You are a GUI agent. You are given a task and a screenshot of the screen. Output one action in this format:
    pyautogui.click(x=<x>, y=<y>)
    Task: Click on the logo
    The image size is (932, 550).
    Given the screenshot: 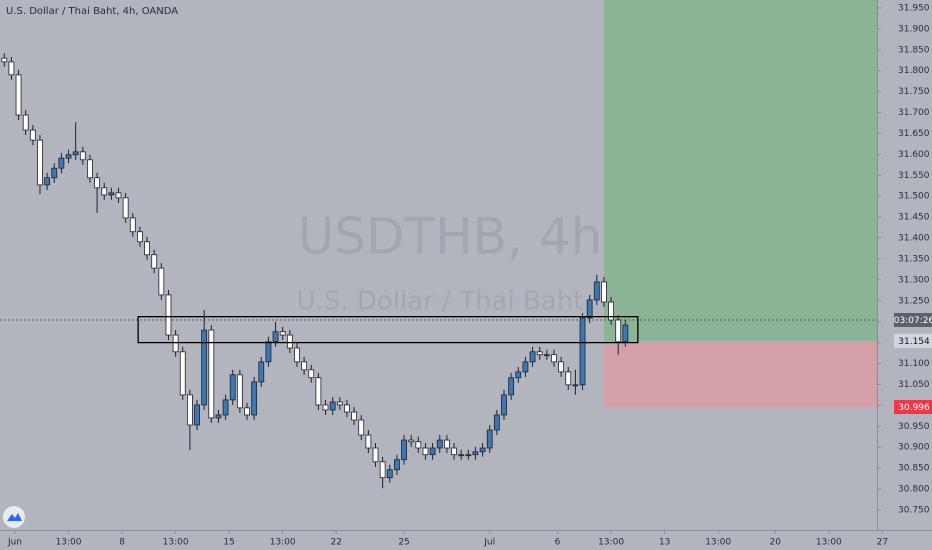 What is the action you would take?
    pyautogui.click(x=14, y=517)
    